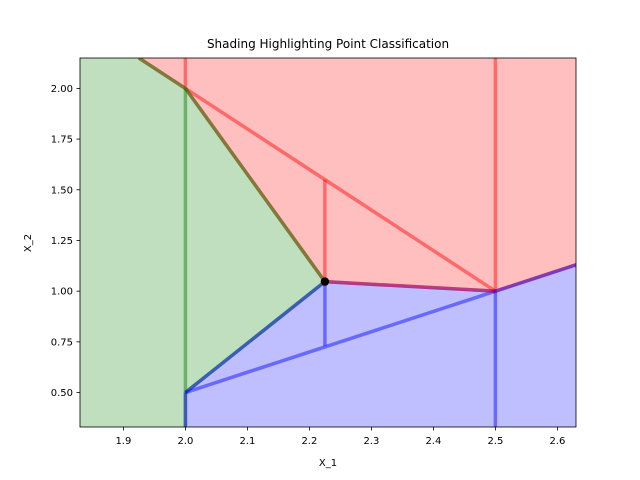 The height and width of the screenshot is (480, 640). I want to click on x-axis-label: X_1, so click(328, 463).